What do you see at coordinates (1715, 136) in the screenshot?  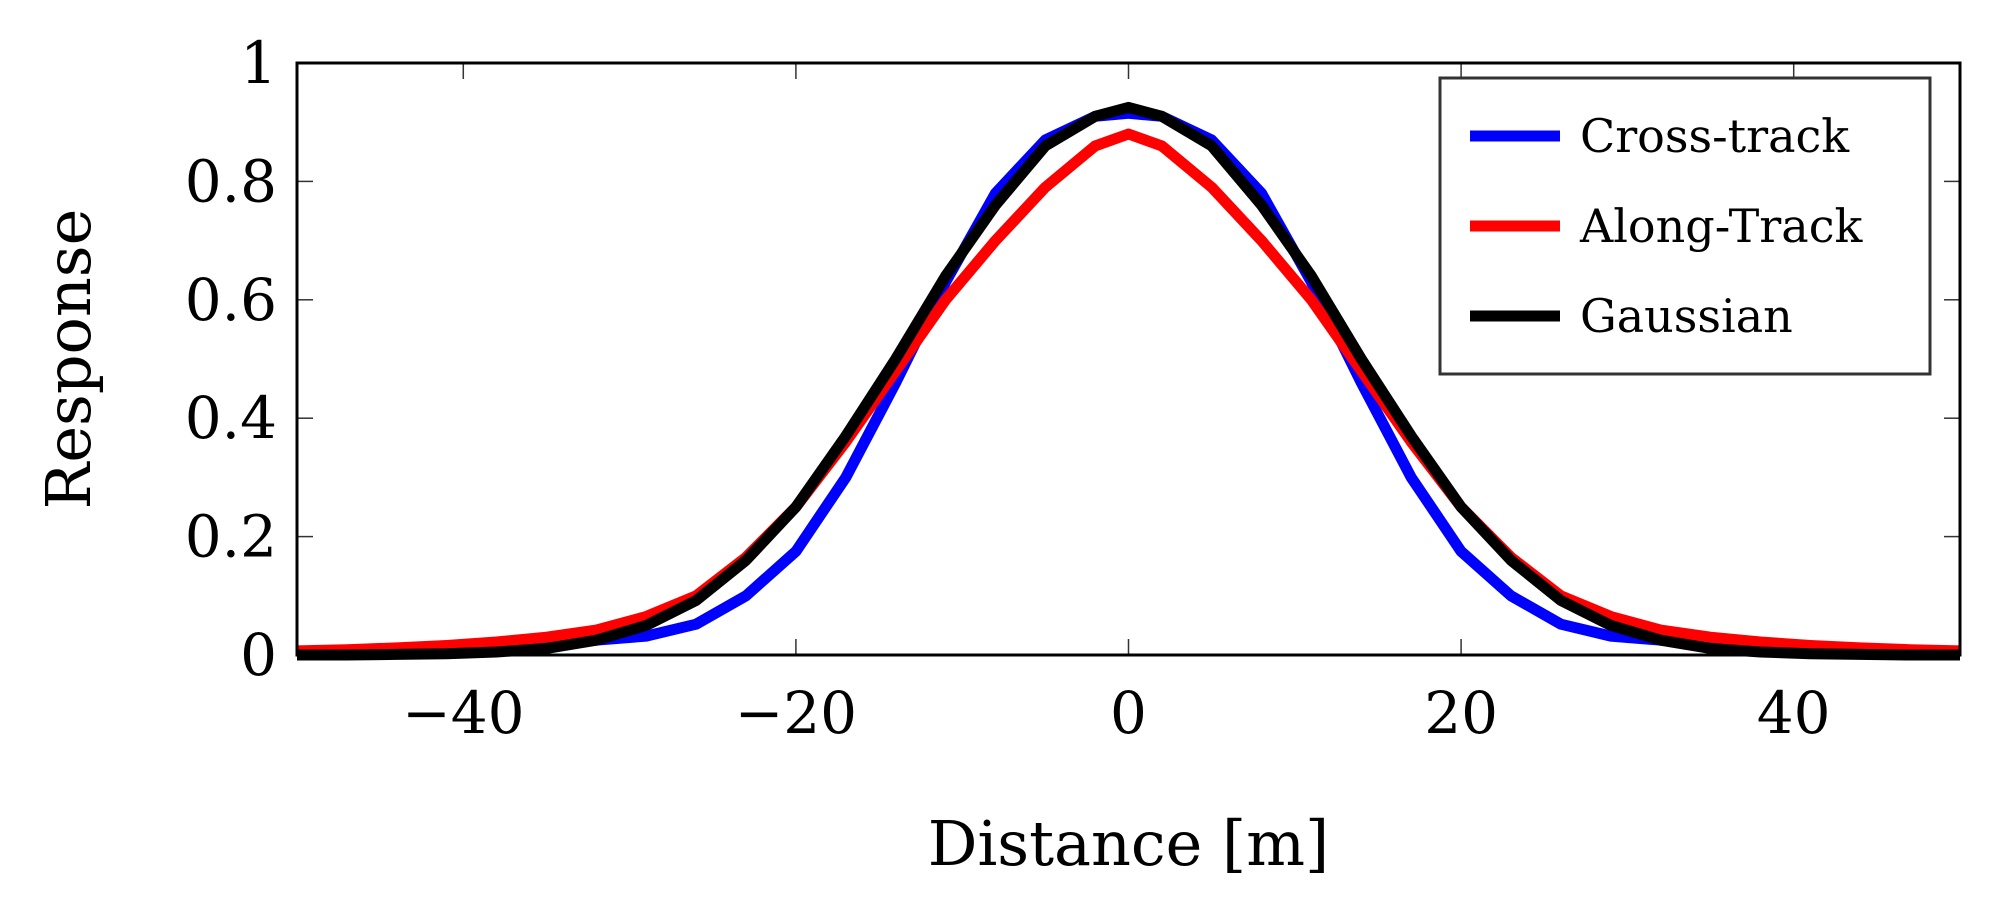 I see `legend-label: Cross-track` at bounding box center [1715, 136].